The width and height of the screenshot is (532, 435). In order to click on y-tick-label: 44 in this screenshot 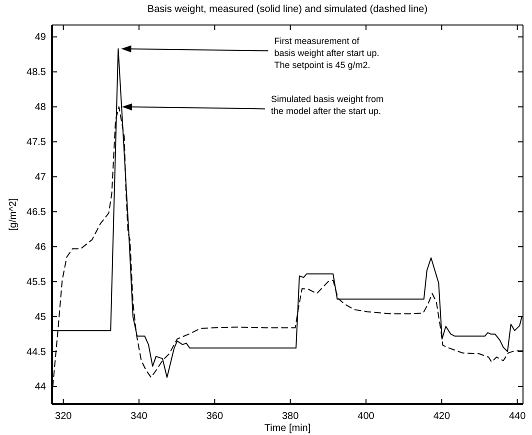, I will do `click(40, 387)`.